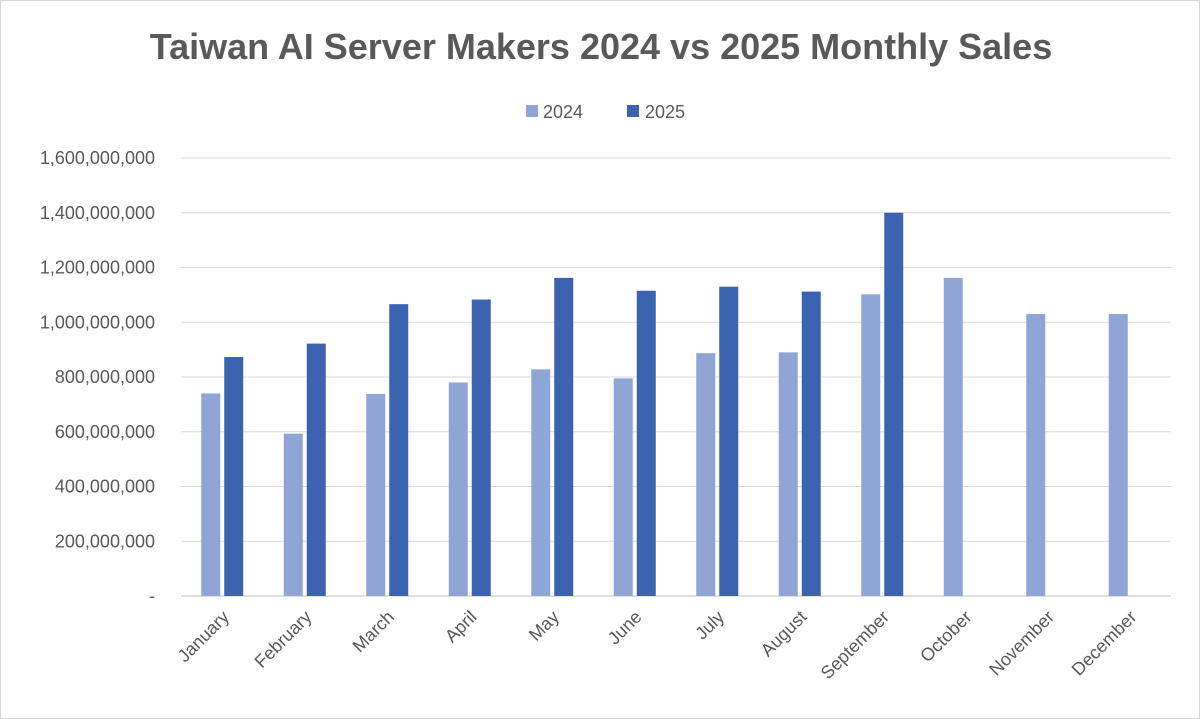 This screenshot has height=719, width=1200. I want to click on bar-2024-june, so click(623, 487).